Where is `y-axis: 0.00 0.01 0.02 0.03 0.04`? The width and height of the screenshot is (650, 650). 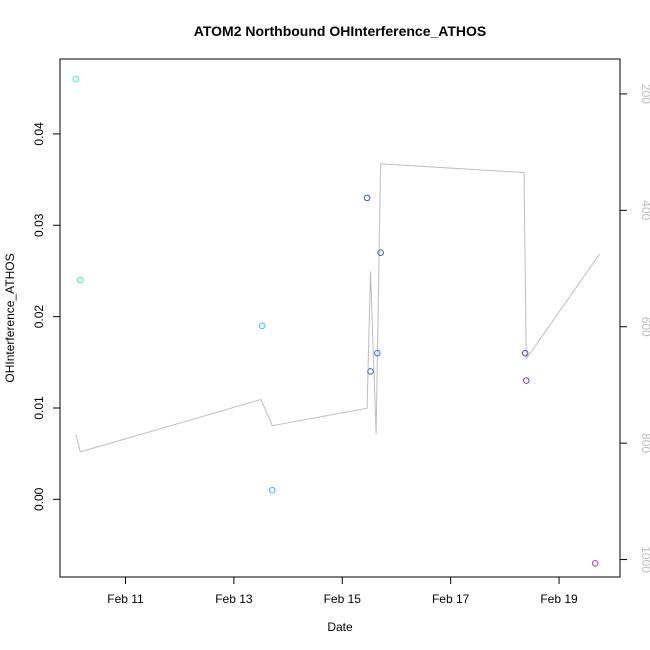 y-axis: 0.00 0.01 0.02 0.03 0.04 is located at coordinates (46, 316).